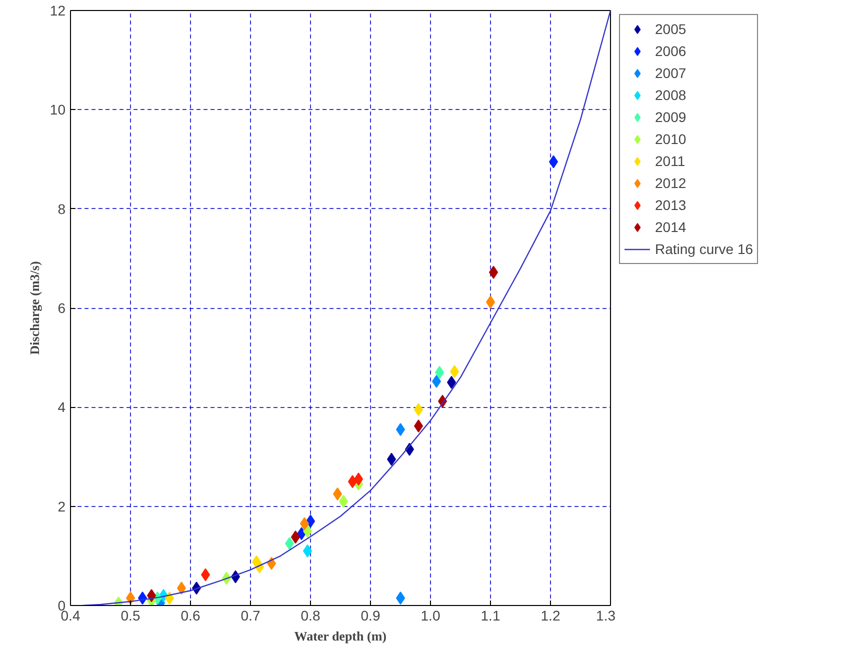  I want to click on x-tick-label: 1.2, so click(550, 616).